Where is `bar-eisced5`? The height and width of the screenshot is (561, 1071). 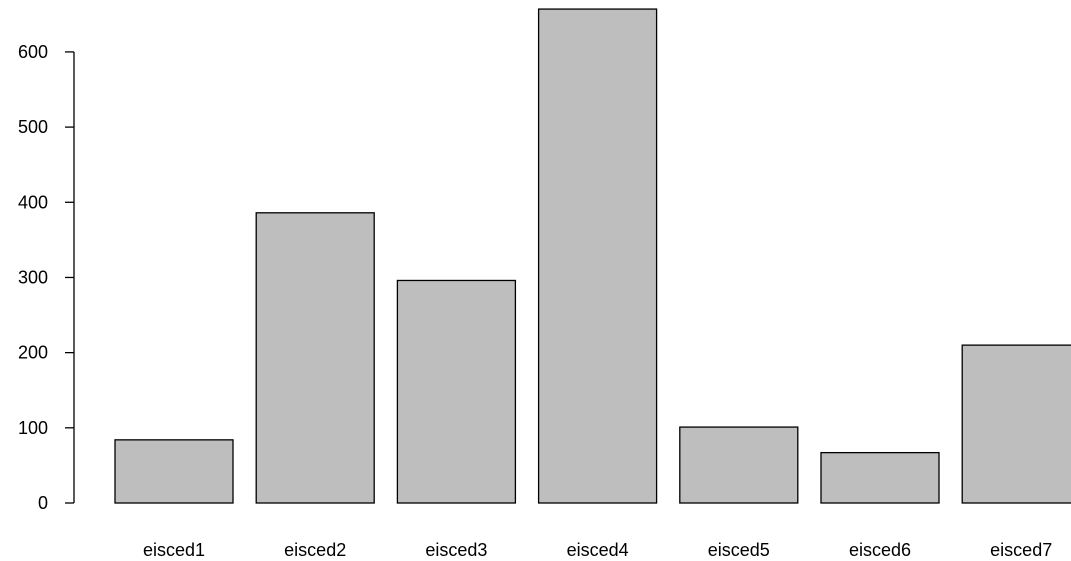
bar-eisced5 is located at coordinates (739, 465).